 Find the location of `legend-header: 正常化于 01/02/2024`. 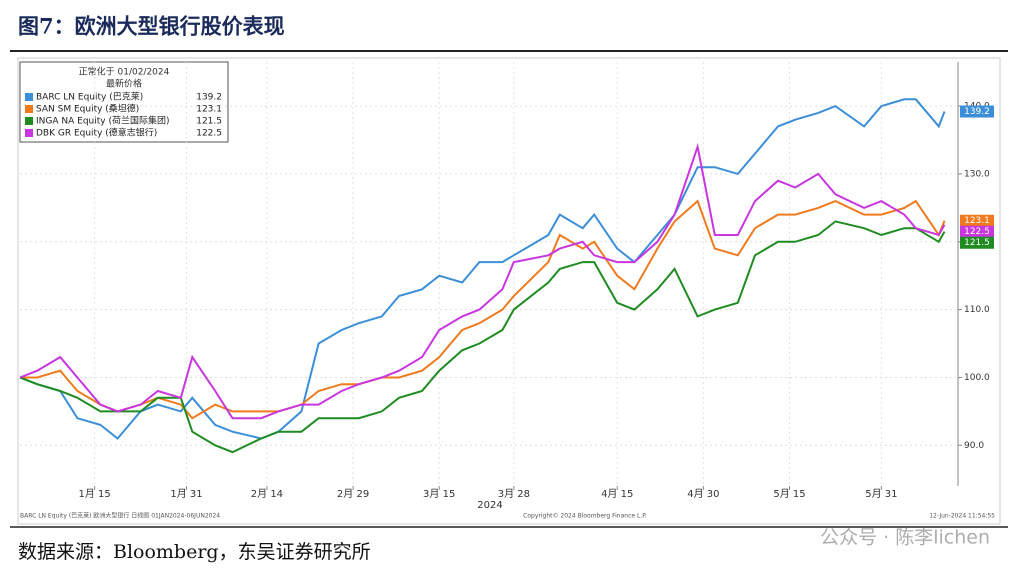

legend-header: 正常化于 01/02/2024 is located at coordinates (124, 72).